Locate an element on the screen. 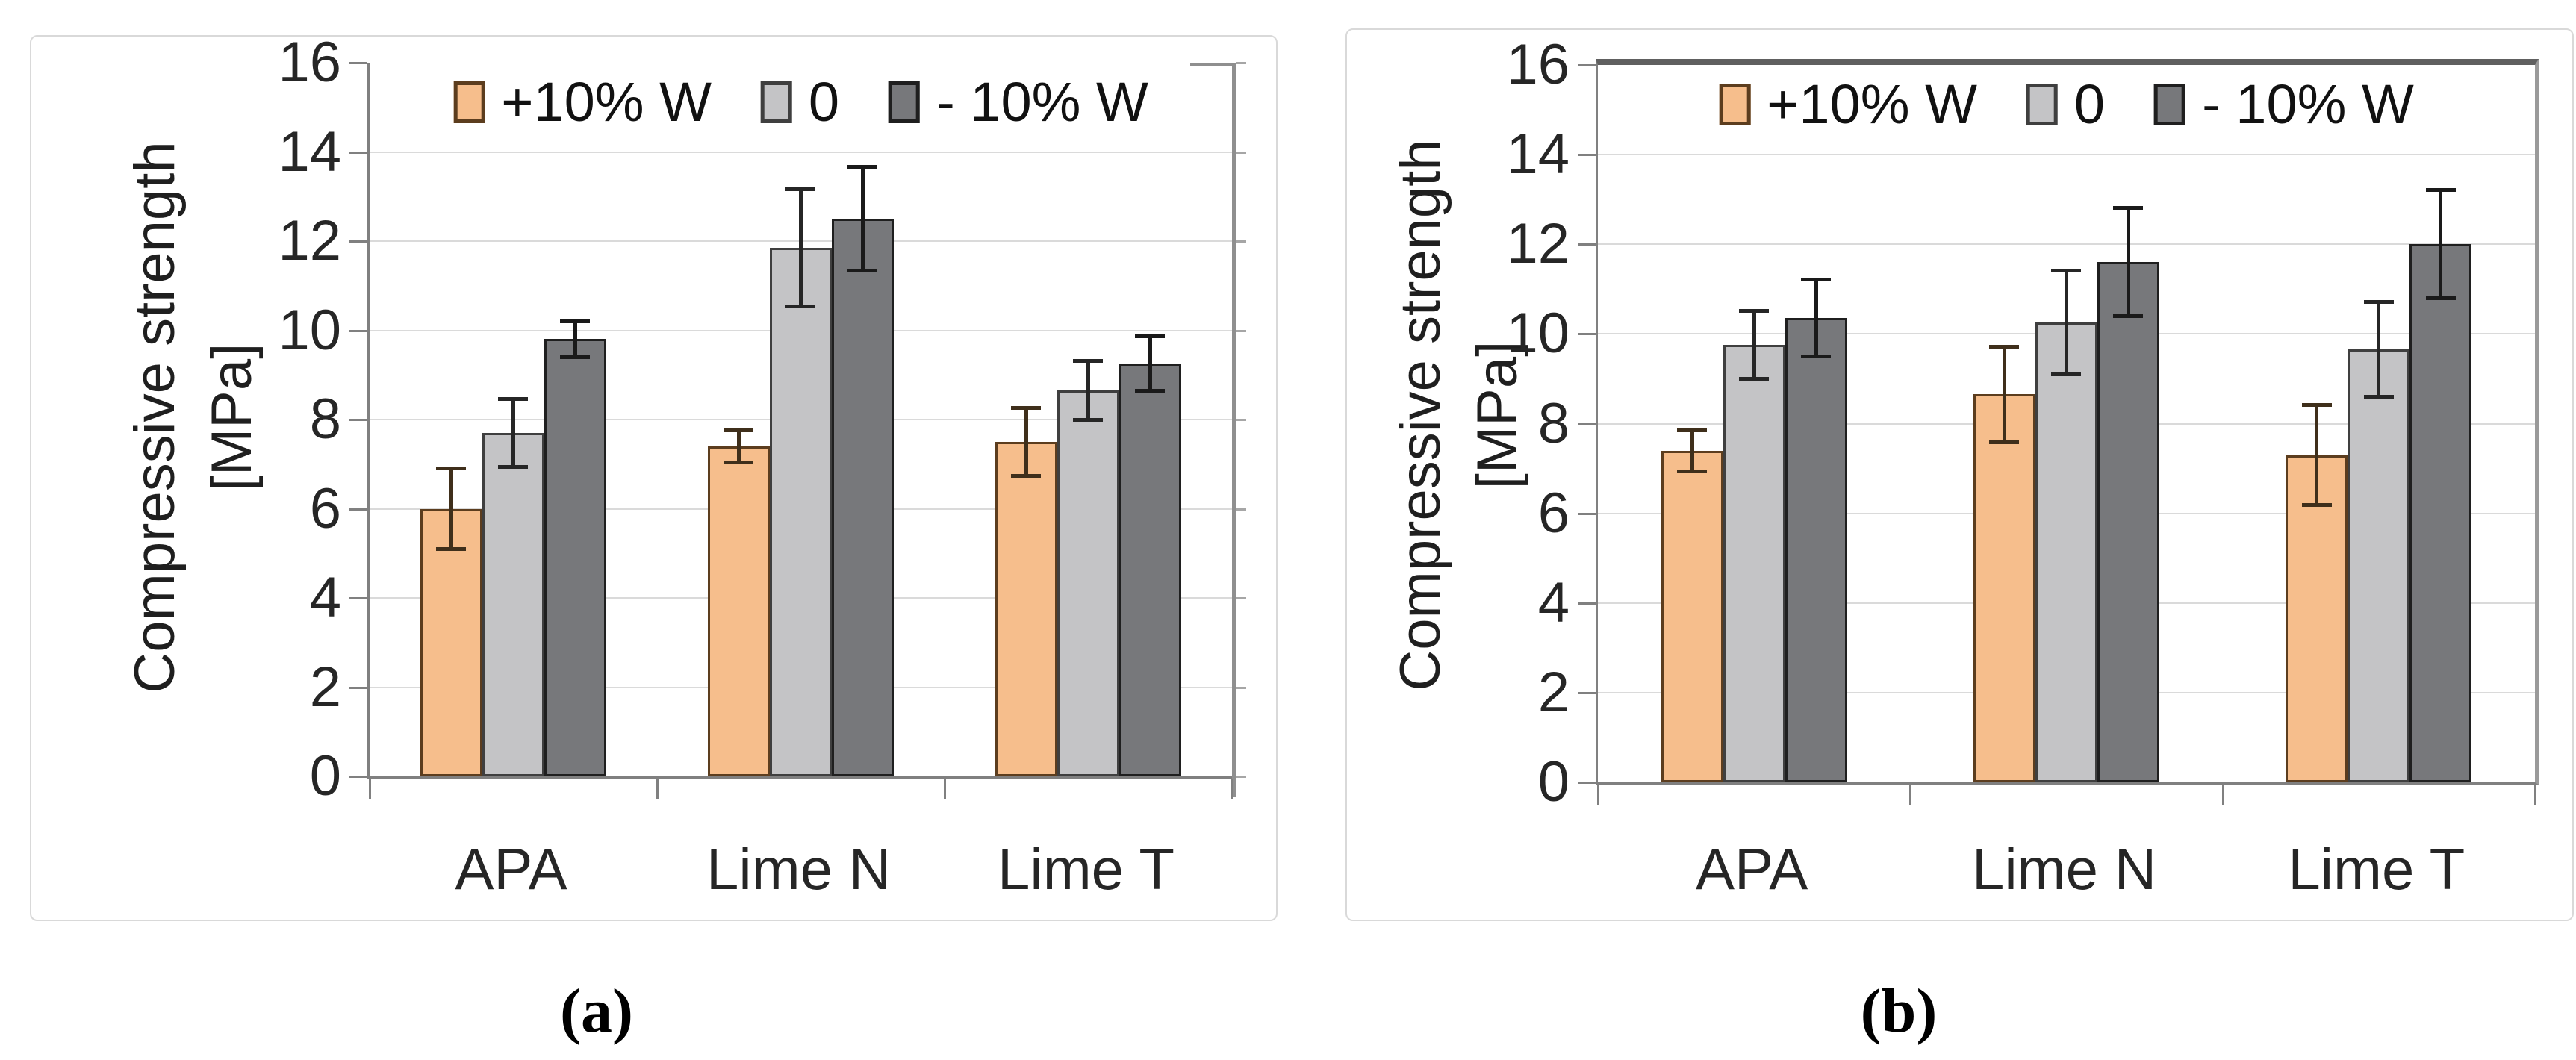 The image size is (2576, 1060). y-tick-label: 8 is located at coordinates (325, 419).